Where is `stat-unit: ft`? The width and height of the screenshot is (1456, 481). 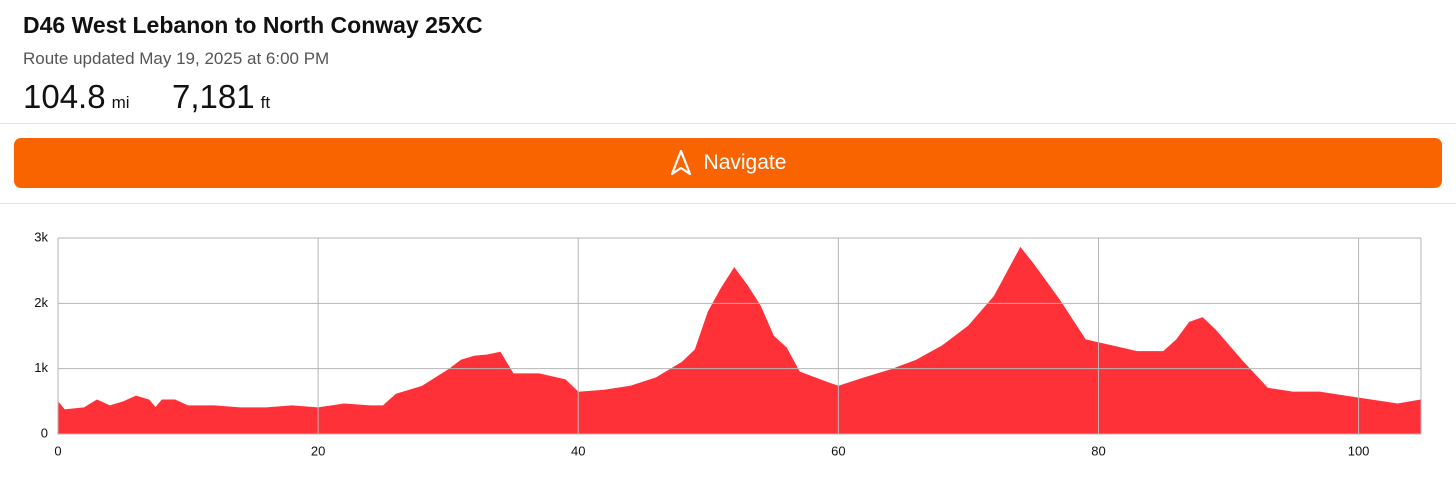
stat-unit: ft is located at coordinates (265, 102).